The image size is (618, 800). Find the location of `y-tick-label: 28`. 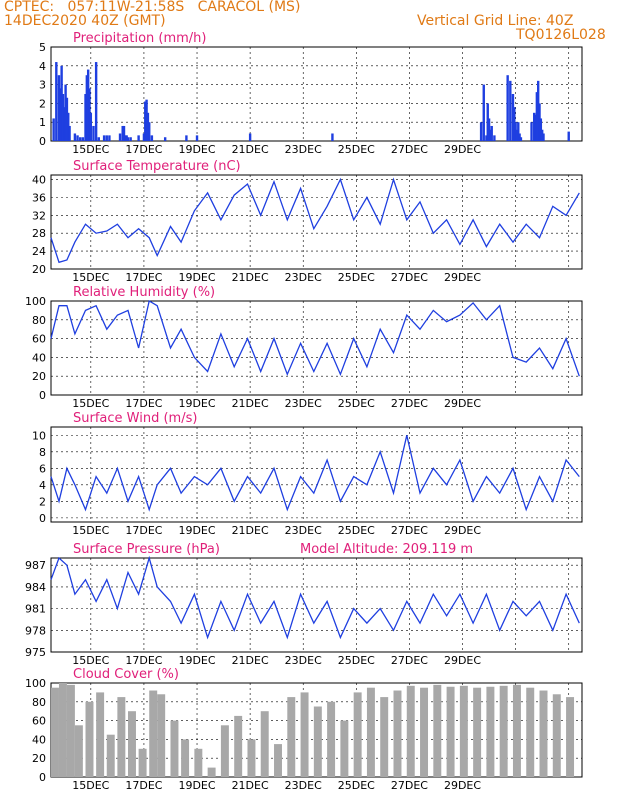

y-tick-label: 28 is located at coordinates (39, 233).